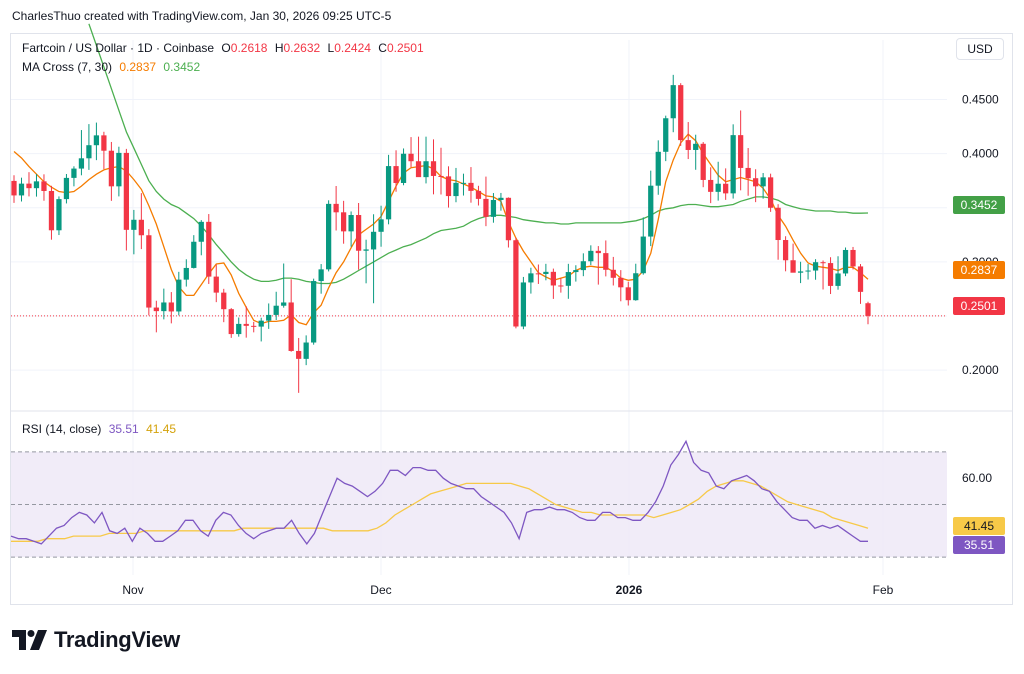  What do you see at coordinates (979, 545) in the screenshot?
I see `rsi-badge: 35.51` at bounding box center [979, 545].